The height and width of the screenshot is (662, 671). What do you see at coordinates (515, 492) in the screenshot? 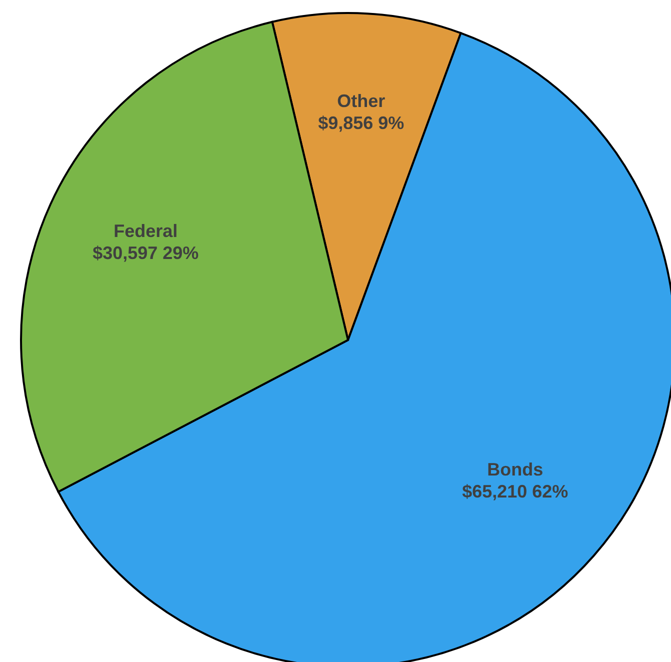
I see `data-label: $65,210 62%` at bounding box center [515, 492].